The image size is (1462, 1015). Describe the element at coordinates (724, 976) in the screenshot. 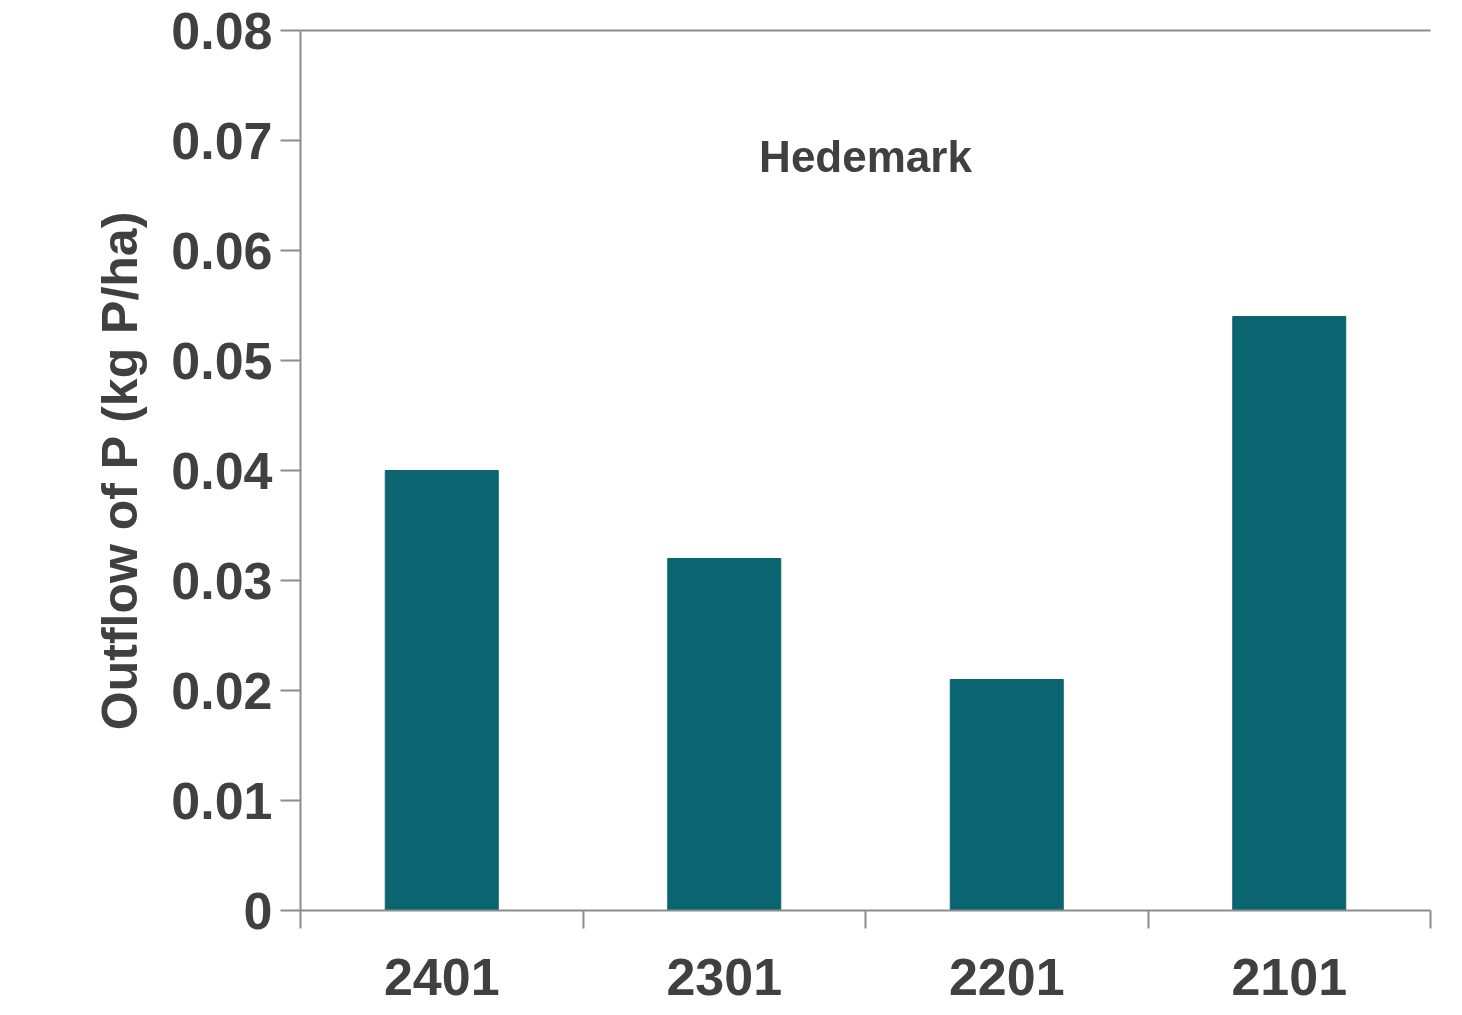

I see `x-tick-label: 2301` at that location.